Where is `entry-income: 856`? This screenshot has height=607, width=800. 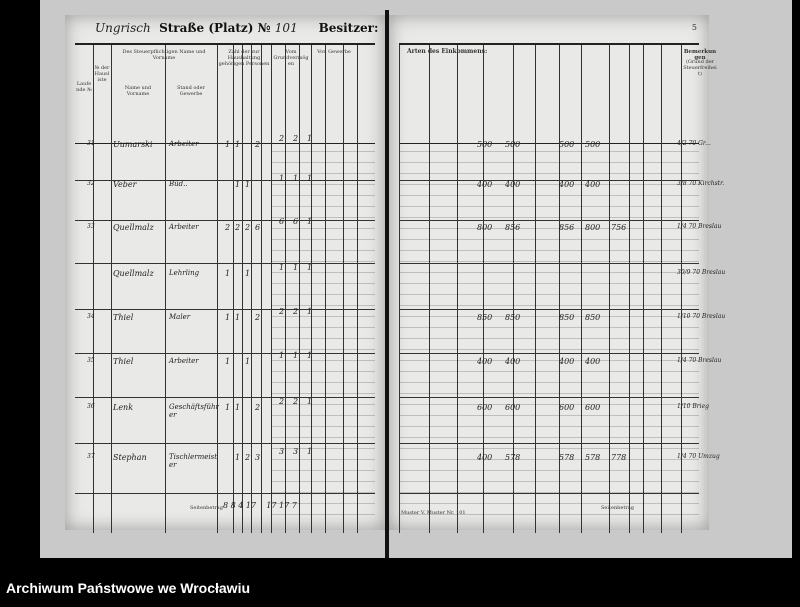 entry-income: 856 is located at coordinates (567, 227).